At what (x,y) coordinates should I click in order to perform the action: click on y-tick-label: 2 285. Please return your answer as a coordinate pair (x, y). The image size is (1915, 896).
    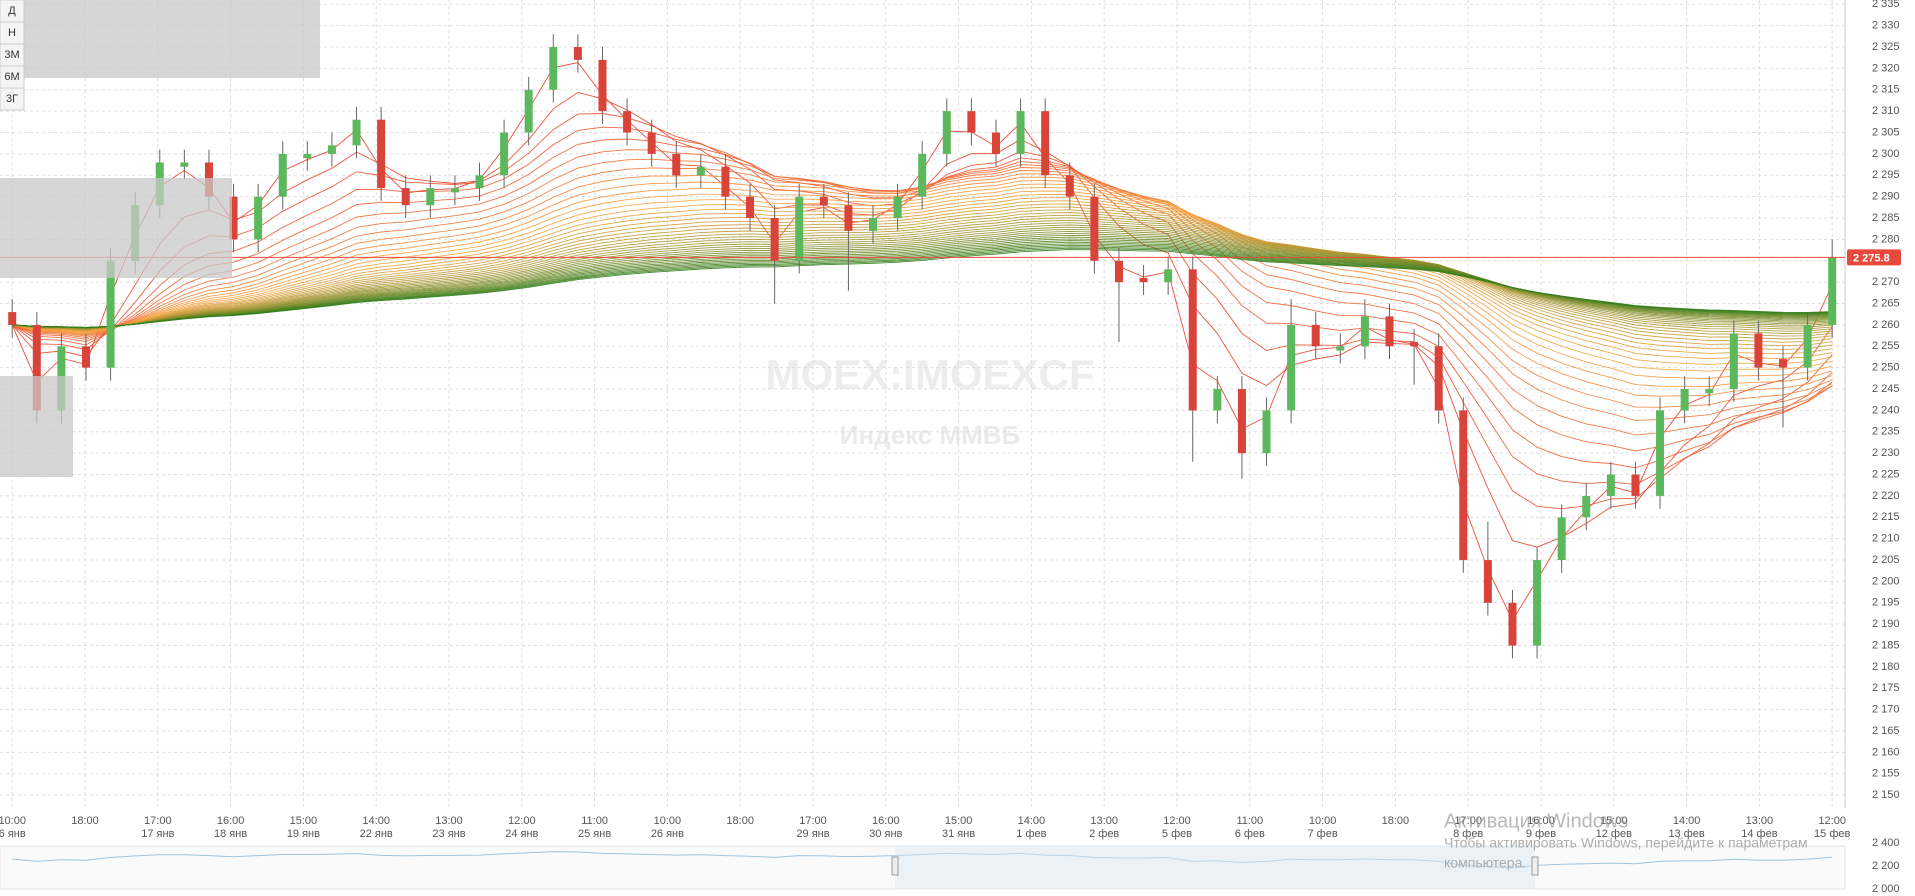
    Looking at the image, I should click on (1886, 218).